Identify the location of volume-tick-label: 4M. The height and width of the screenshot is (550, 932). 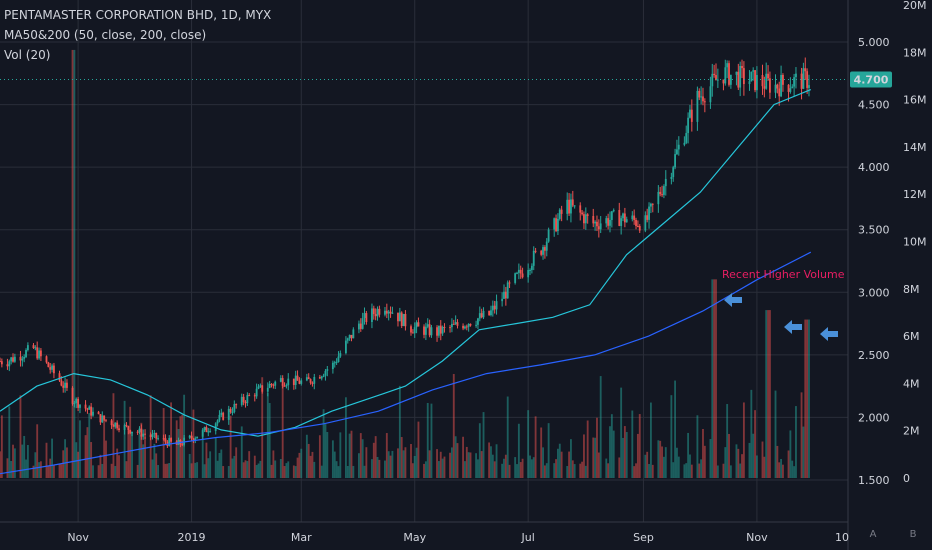
(911, 383).